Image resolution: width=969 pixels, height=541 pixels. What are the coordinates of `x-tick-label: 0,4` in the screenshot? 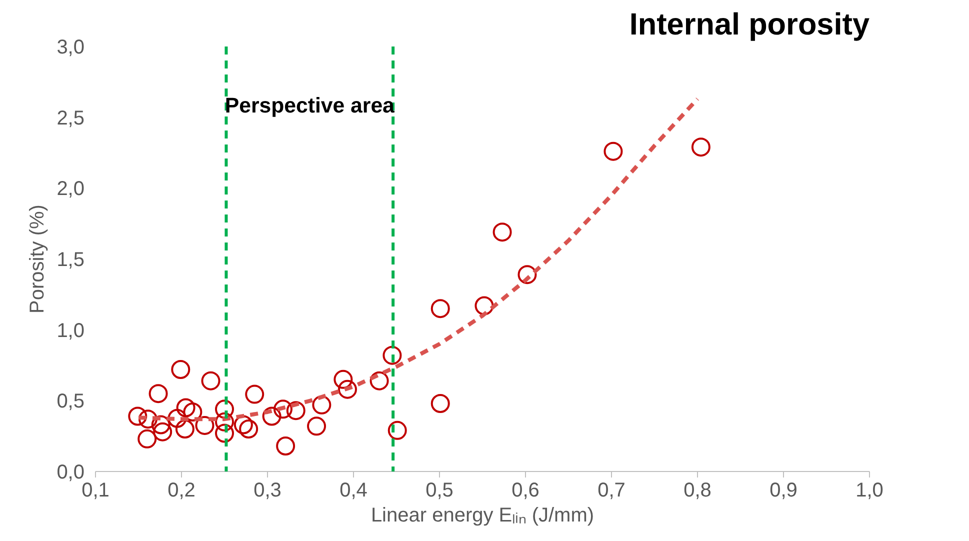 It's located at (354, 491).